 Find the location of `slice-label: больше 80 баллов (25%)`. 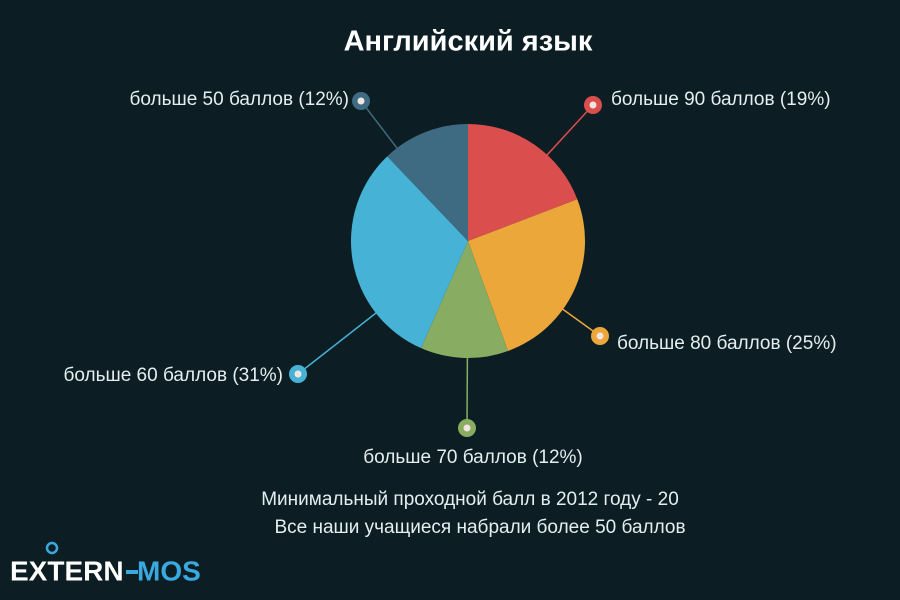

slice-label: больше 80 баллов (25%) is located at coordinates (727, 343).